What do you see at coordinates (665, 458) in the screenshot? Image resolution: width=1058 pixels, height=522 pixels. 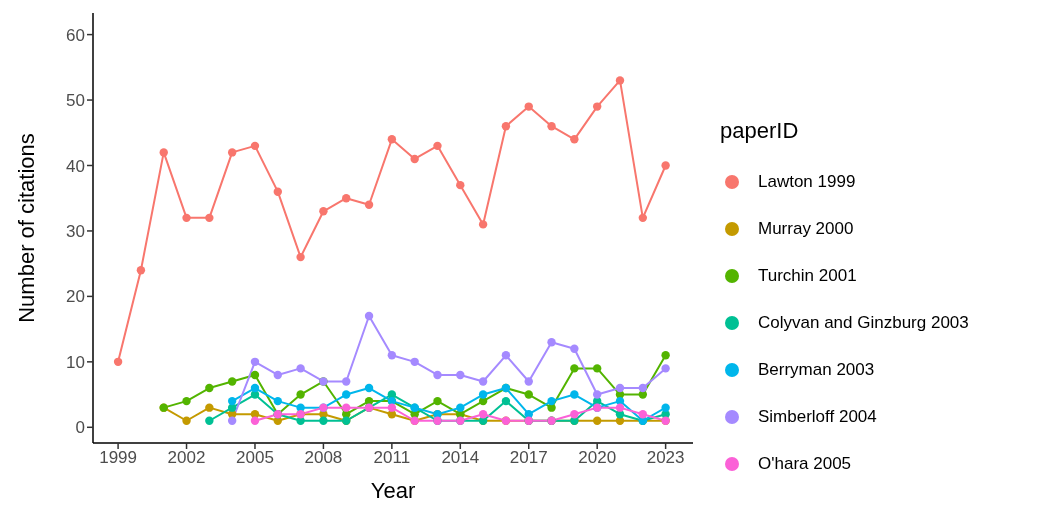 I see `x-tick-label: 2023` at bounding box center [665, 458].